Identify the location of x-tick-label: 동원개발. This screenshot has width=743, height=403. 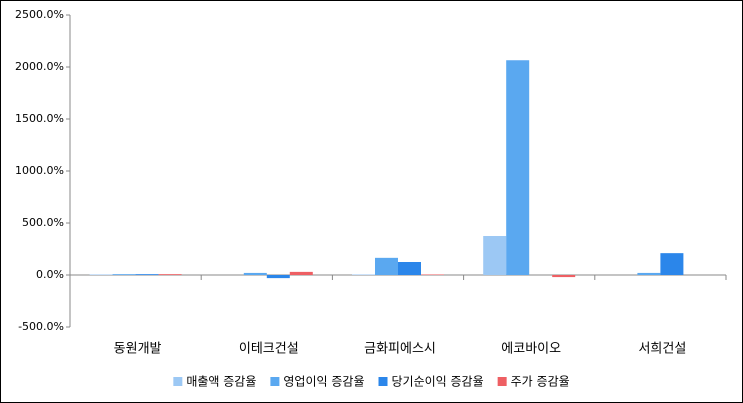
(138, 349).